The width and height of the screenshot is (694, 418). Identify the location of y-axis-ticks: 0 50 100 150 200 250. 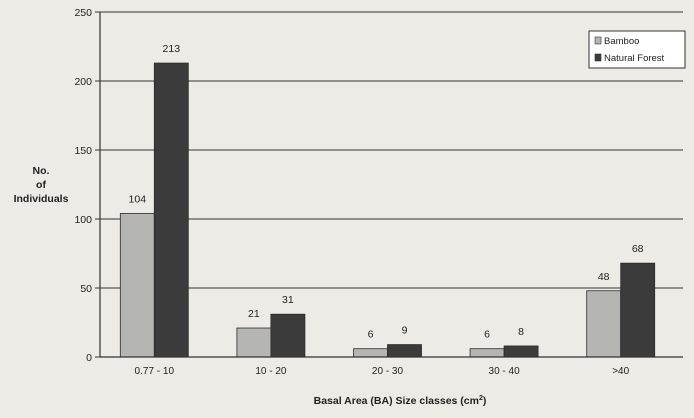
(87, 185).